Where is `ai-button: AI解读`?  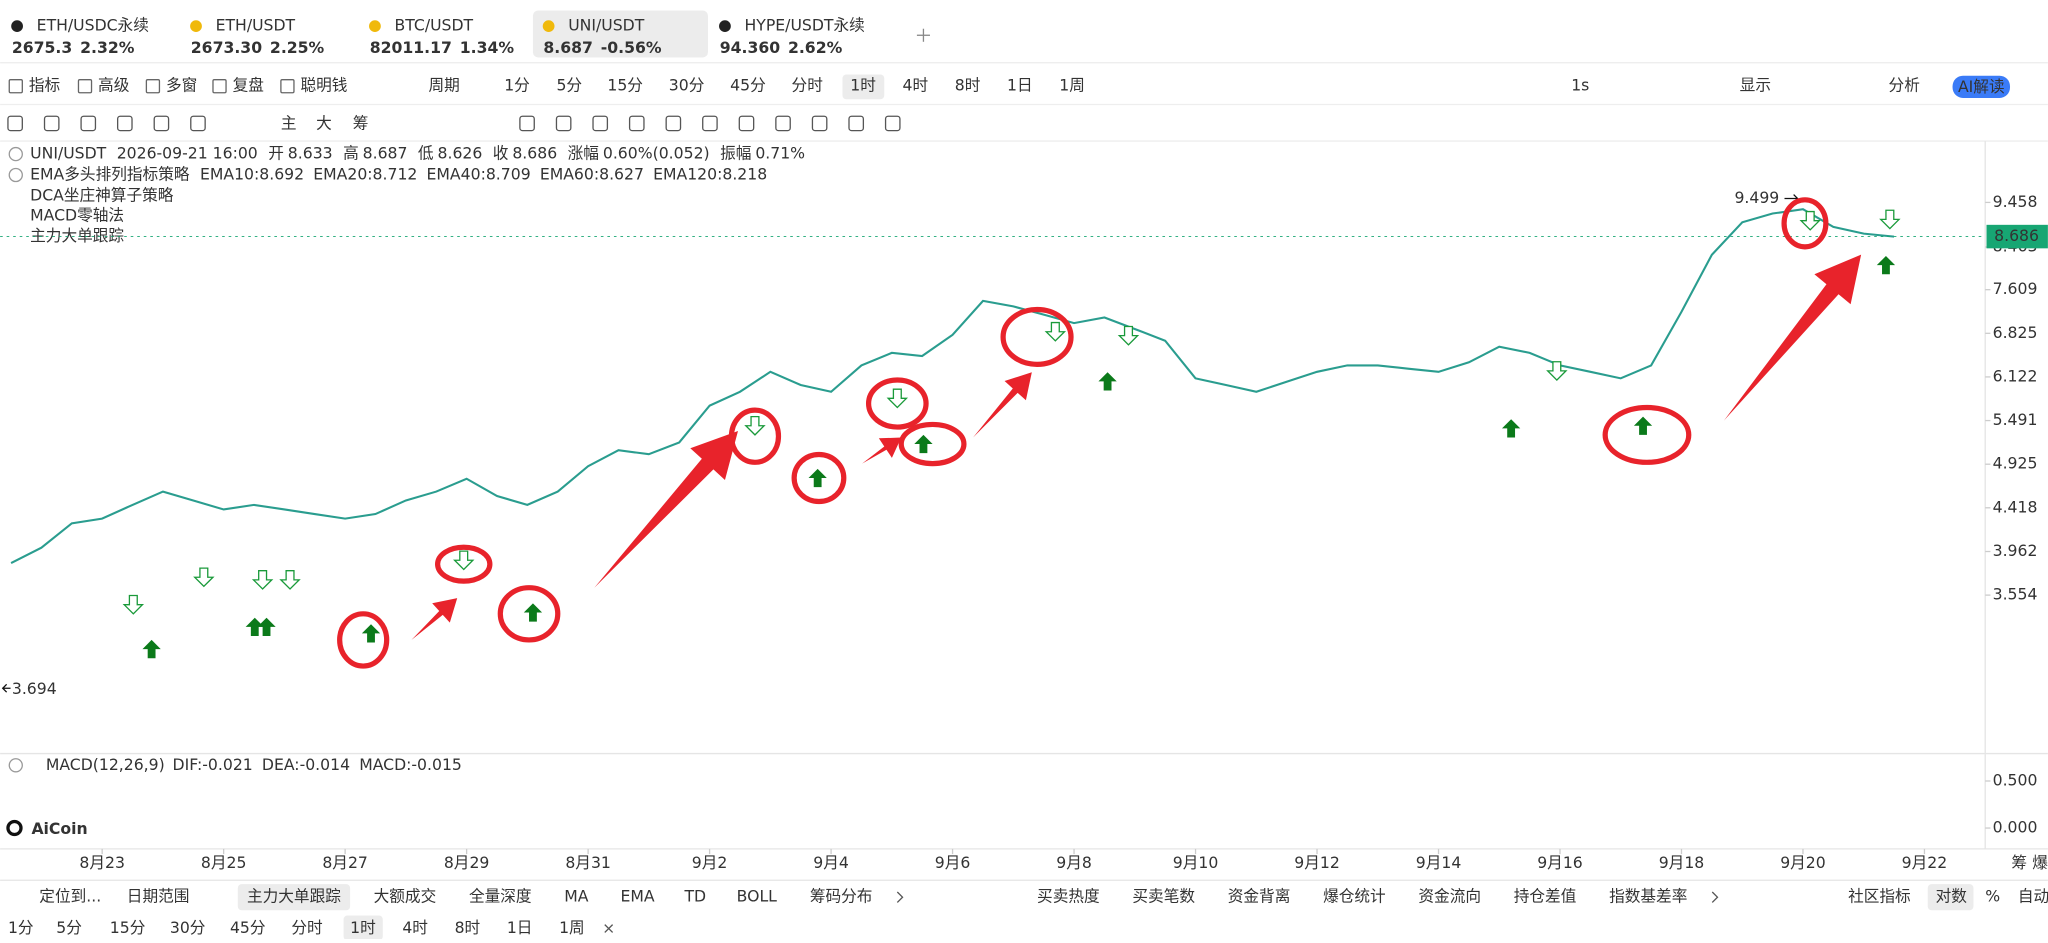
ai-button: AI解读 is located at coordinates (1981, 86).